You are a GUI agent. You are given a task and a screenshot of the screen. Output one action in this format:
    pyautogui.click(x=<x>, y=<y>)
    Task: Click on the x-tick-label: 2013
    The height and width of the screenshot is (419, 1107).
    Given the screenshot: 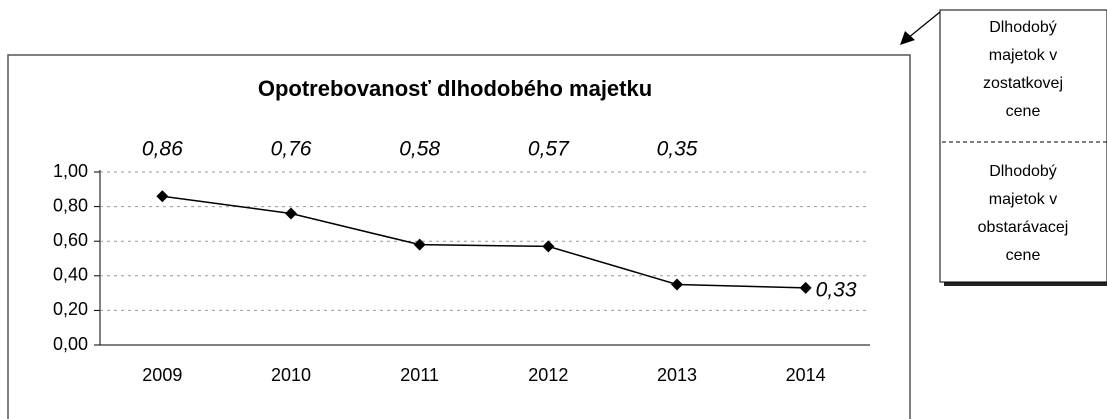 What is the action you would take?
    pyautogui.click(x=677, y=375)
    